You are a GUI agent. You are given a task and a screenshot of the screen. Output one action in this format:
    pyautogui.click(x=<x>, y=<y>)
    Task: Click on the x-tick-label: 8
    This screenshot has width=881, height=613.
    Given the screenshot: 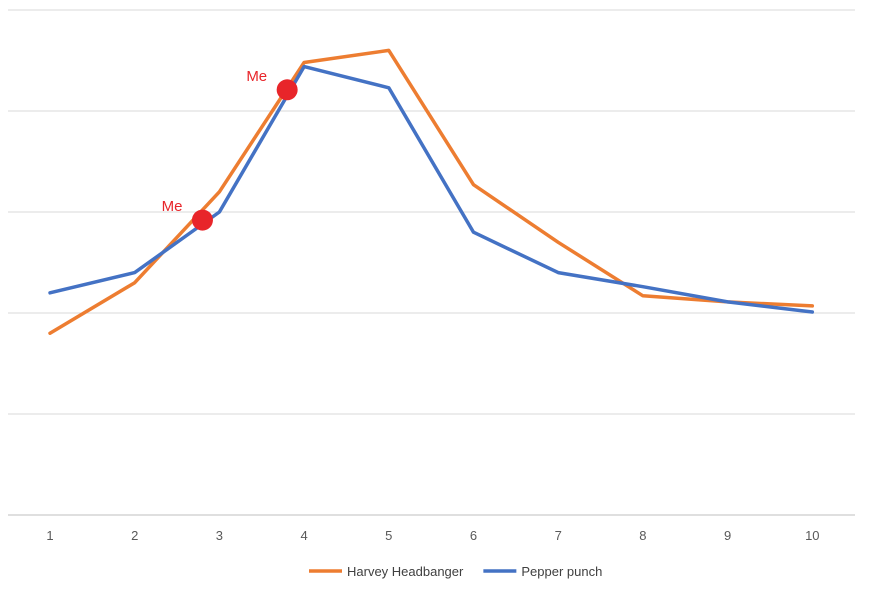 What is the action you would take?
    pyautogui.click(x=642, y=535)
    